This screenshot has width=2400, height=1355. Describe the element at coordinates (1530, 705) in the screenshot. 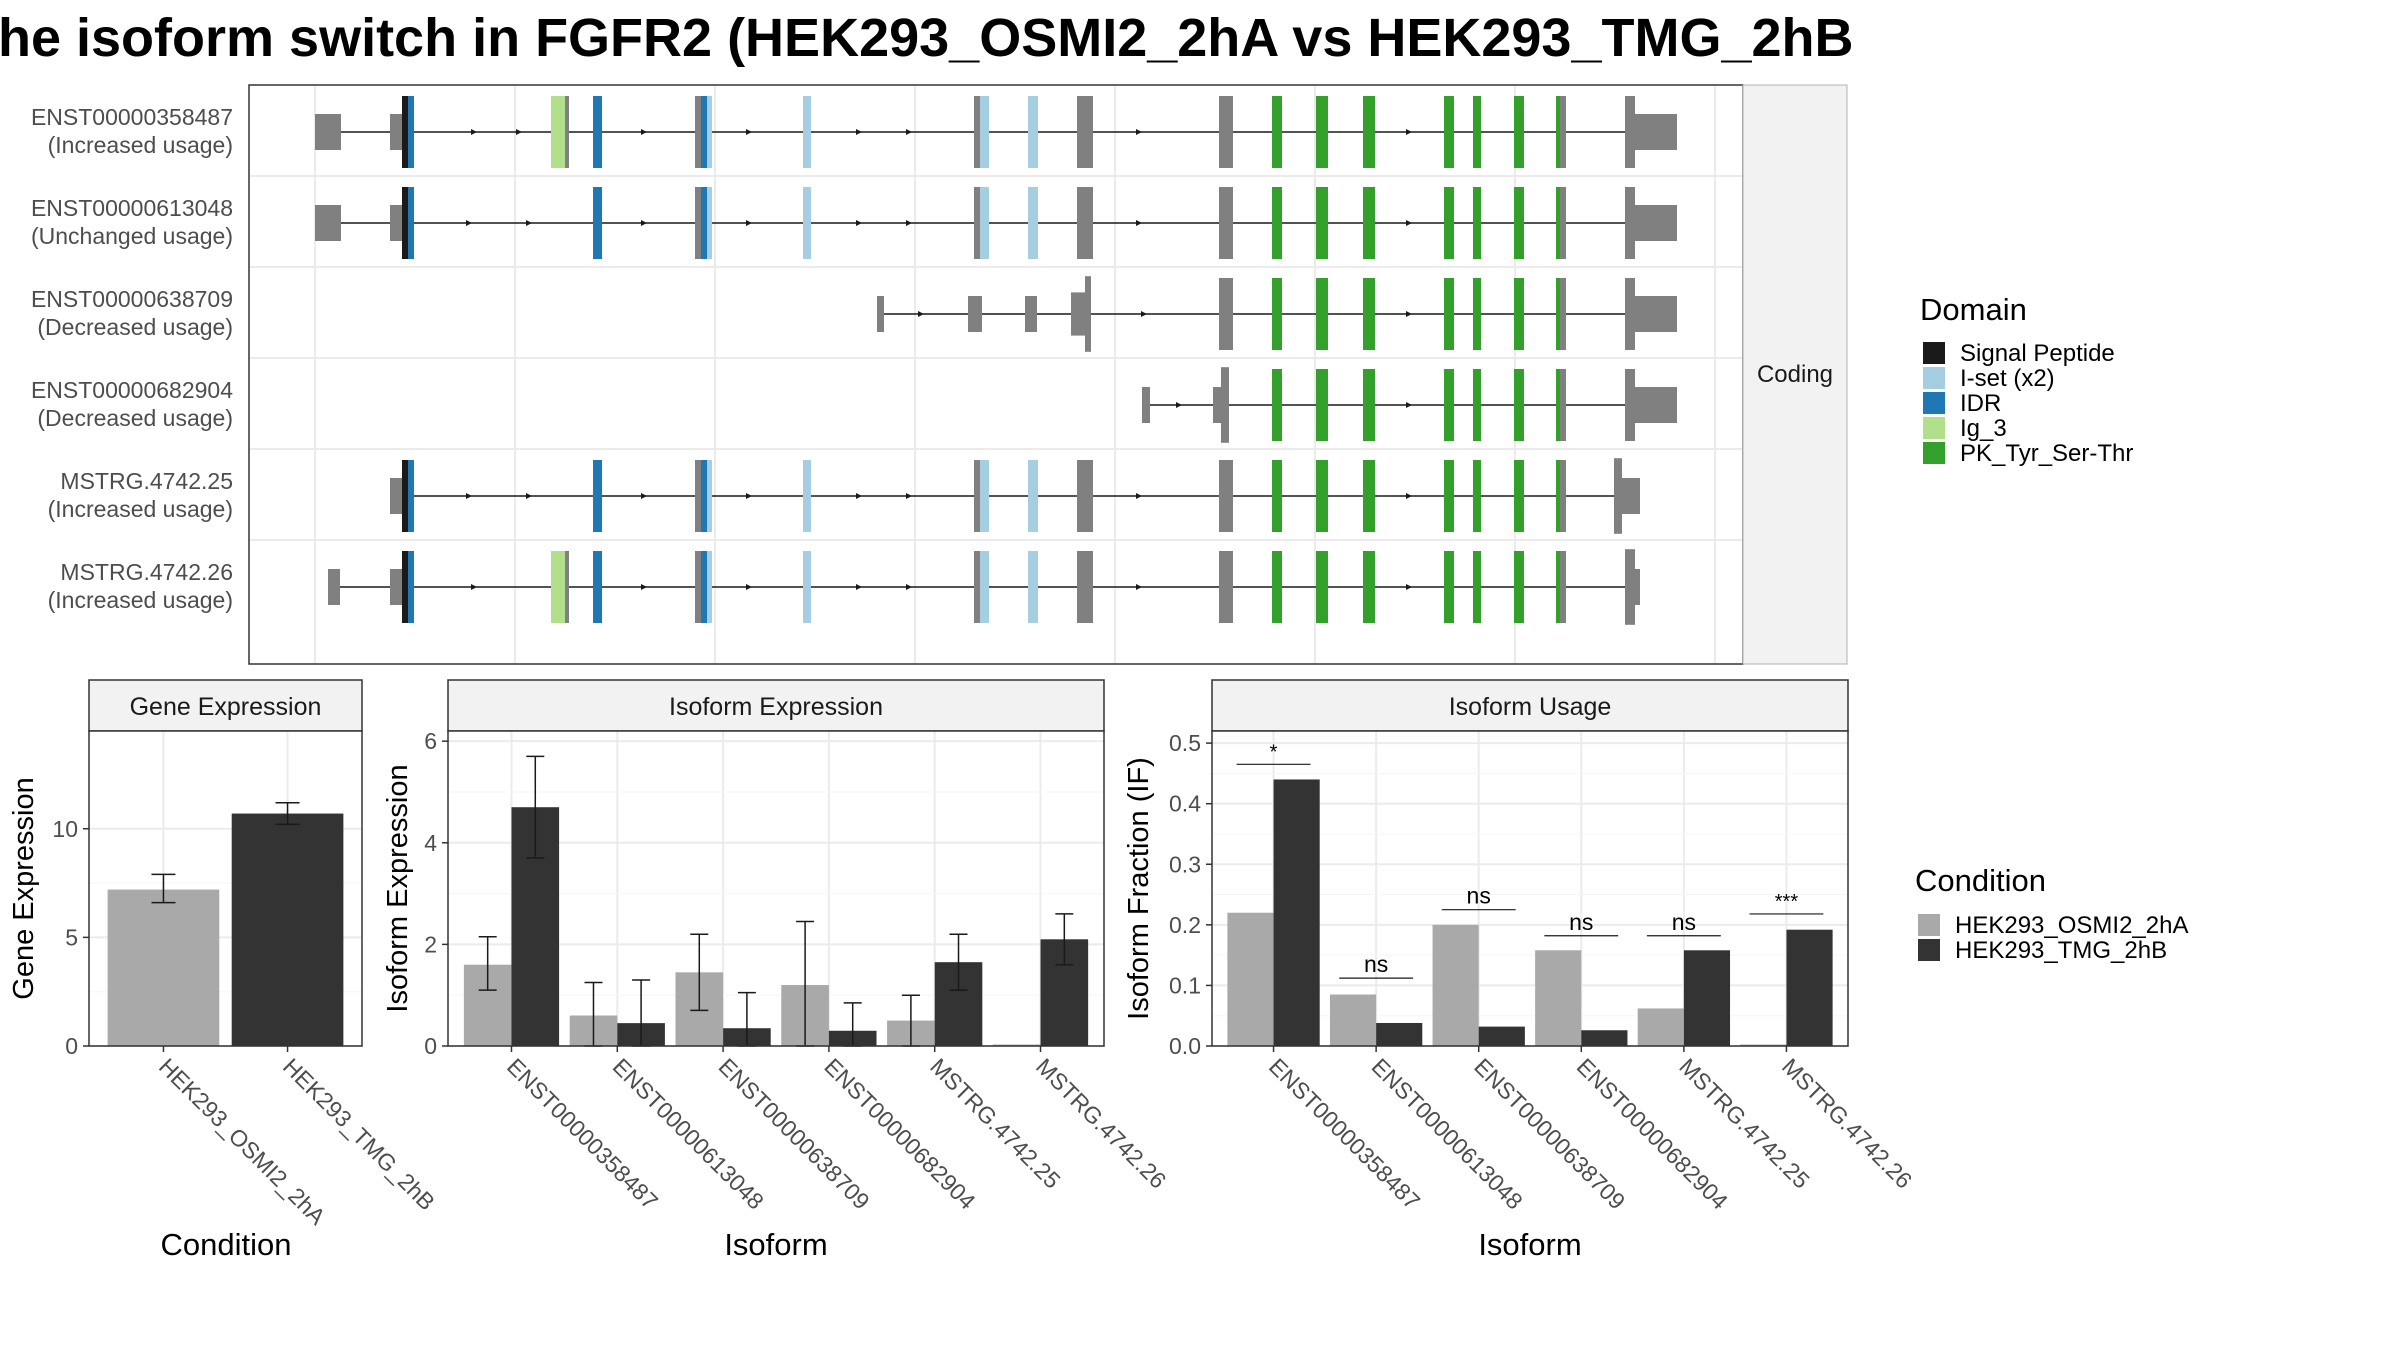

I see `panel-strip` at that location.